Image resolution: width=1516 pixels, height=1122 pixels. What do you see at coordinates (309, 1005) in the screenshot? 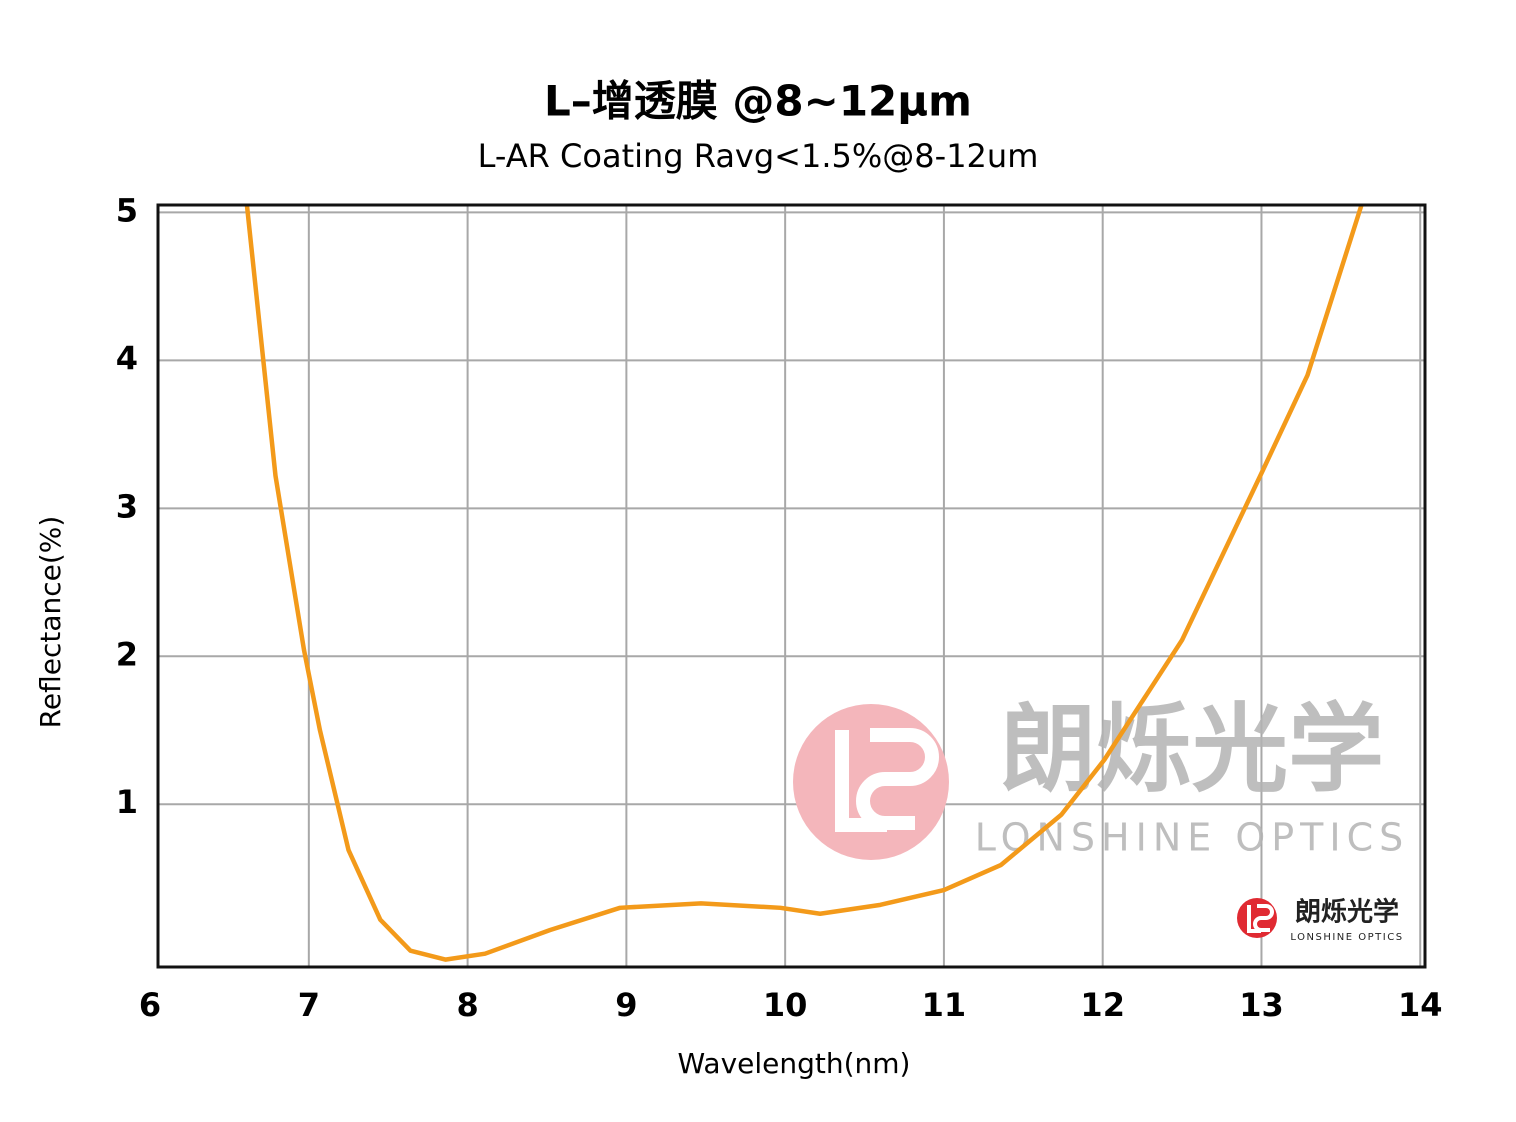
I see `x-tick-label: 7` at bounding box center [309, 1005].